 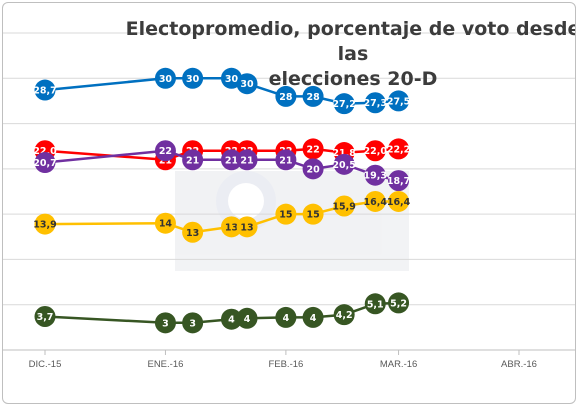 I want to click on series-1-data-label-8: 22,0, so click(x=376, y=151).